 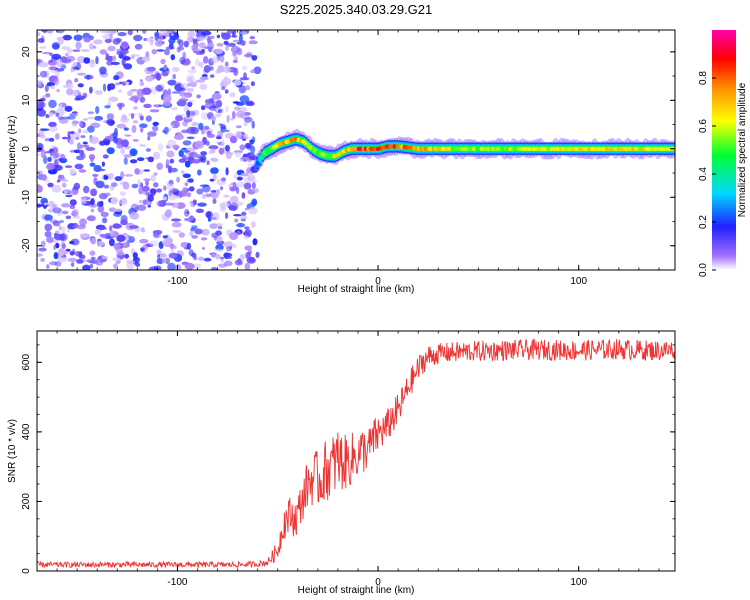 I want to click on spectrogram-ridge, so click(x=464, y=150).